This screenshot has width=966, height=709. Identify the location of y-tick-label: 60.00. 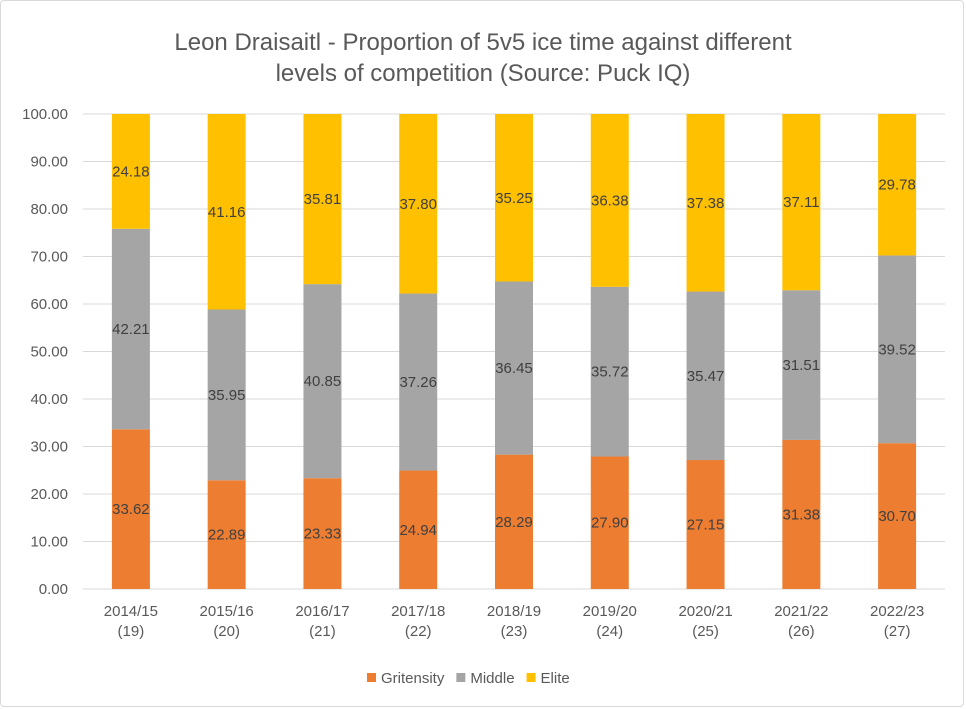
(49, 304).